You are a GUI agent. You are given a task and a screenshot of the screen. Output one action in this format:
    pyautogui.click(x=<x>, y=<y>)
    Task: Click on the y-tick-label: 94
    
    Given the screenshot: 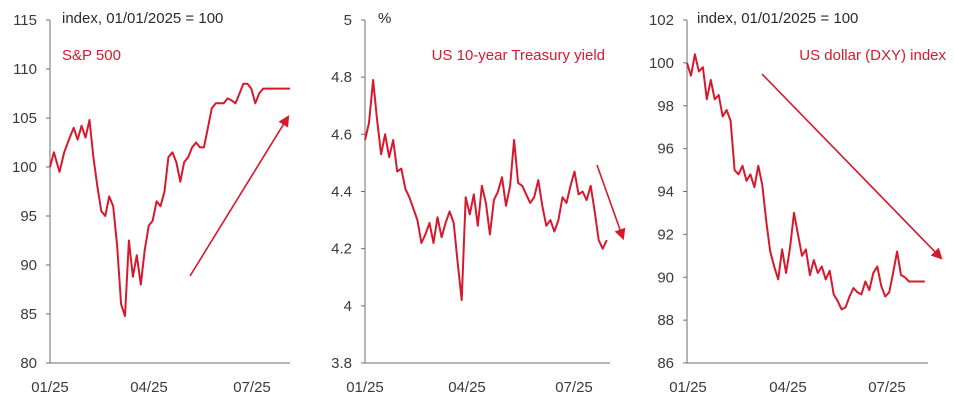 What is the action you would take?
    pyautogui.click(x=665, y=192)
    